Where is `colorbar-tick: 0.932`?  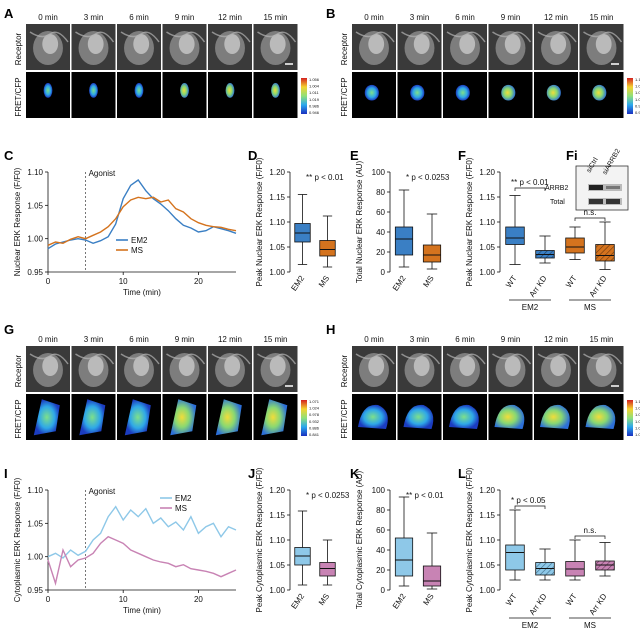 colorbar-tick: 0.932 is located at coordinates (314, 421).